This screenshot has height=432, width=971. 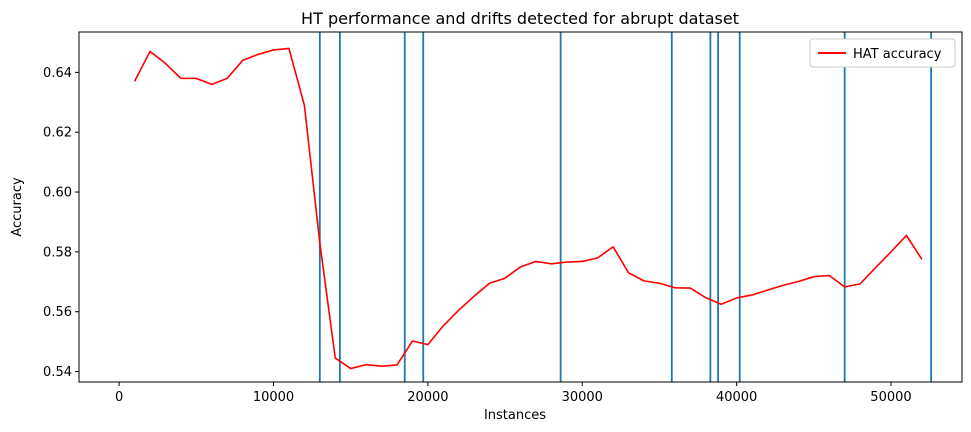 What do you see at coordinates (515, 415) in the screenshot?
I see `x-axis-title: Instances` at bounding box center [515, 415].